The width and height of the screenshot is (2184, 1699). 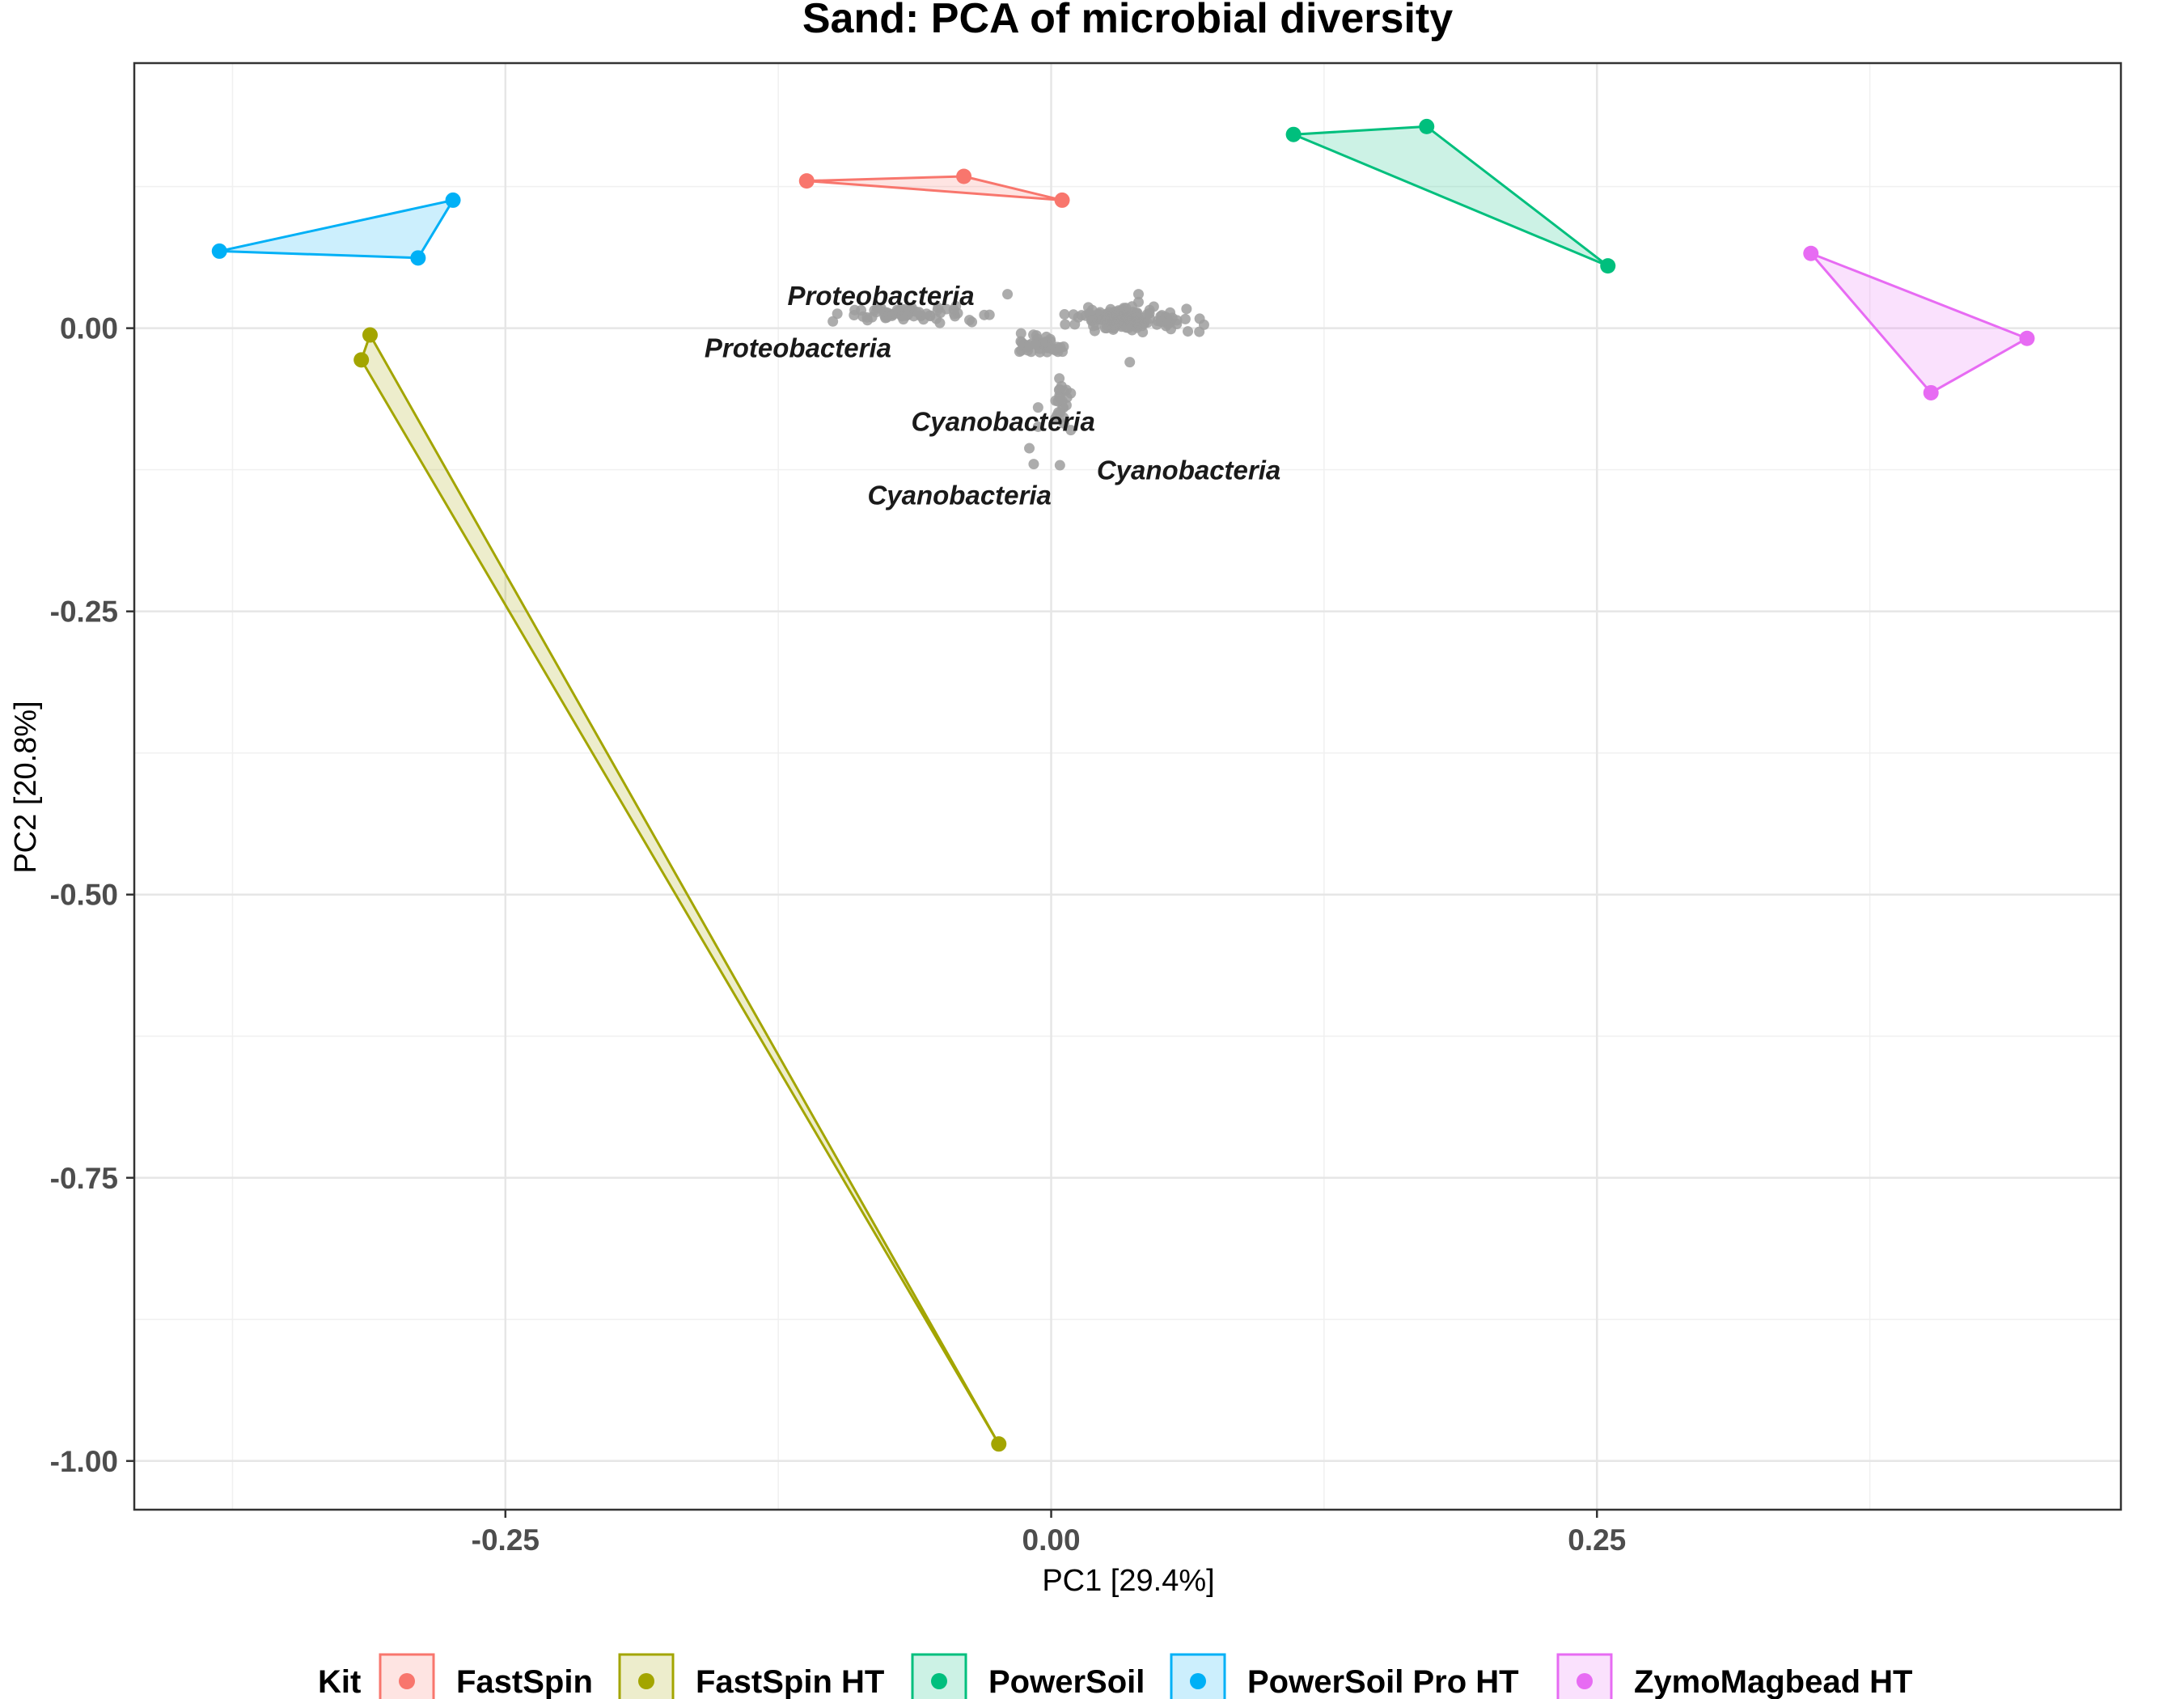 What do you see at coordinates (506, 1540) in the screenshot?
I see `x-tick-label: -0.25` at bounding box center [506, 1540].